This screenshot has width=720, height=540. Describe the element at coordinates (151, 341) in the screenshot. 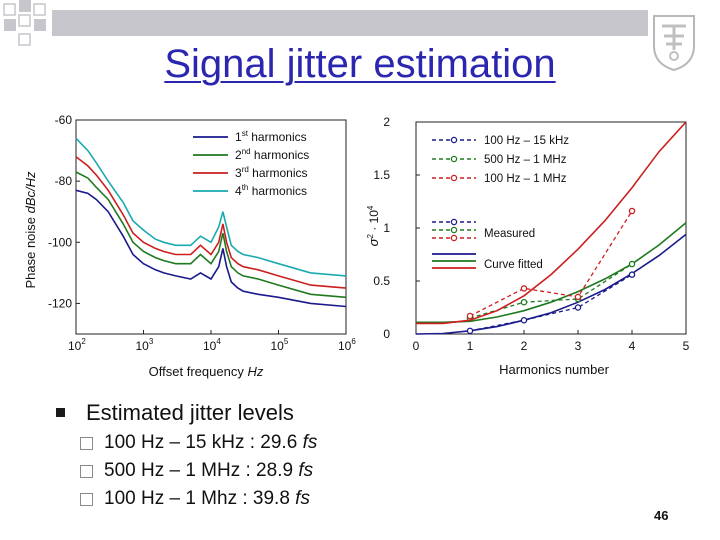

I see `x-tick-exponent: 3` at that location.